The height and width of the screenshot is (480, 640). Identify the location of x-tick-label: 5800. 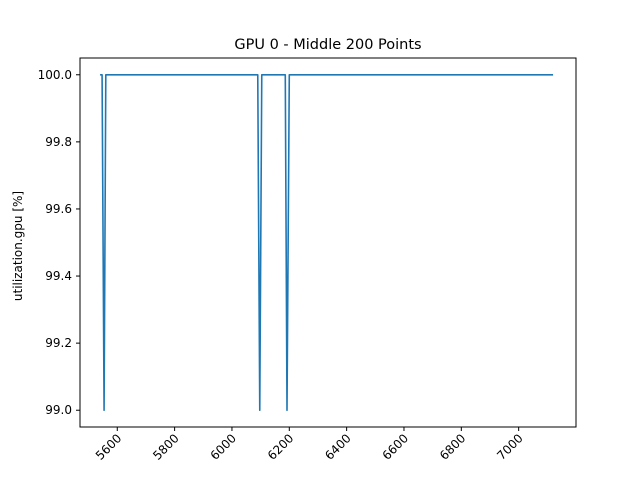
(165, 446).